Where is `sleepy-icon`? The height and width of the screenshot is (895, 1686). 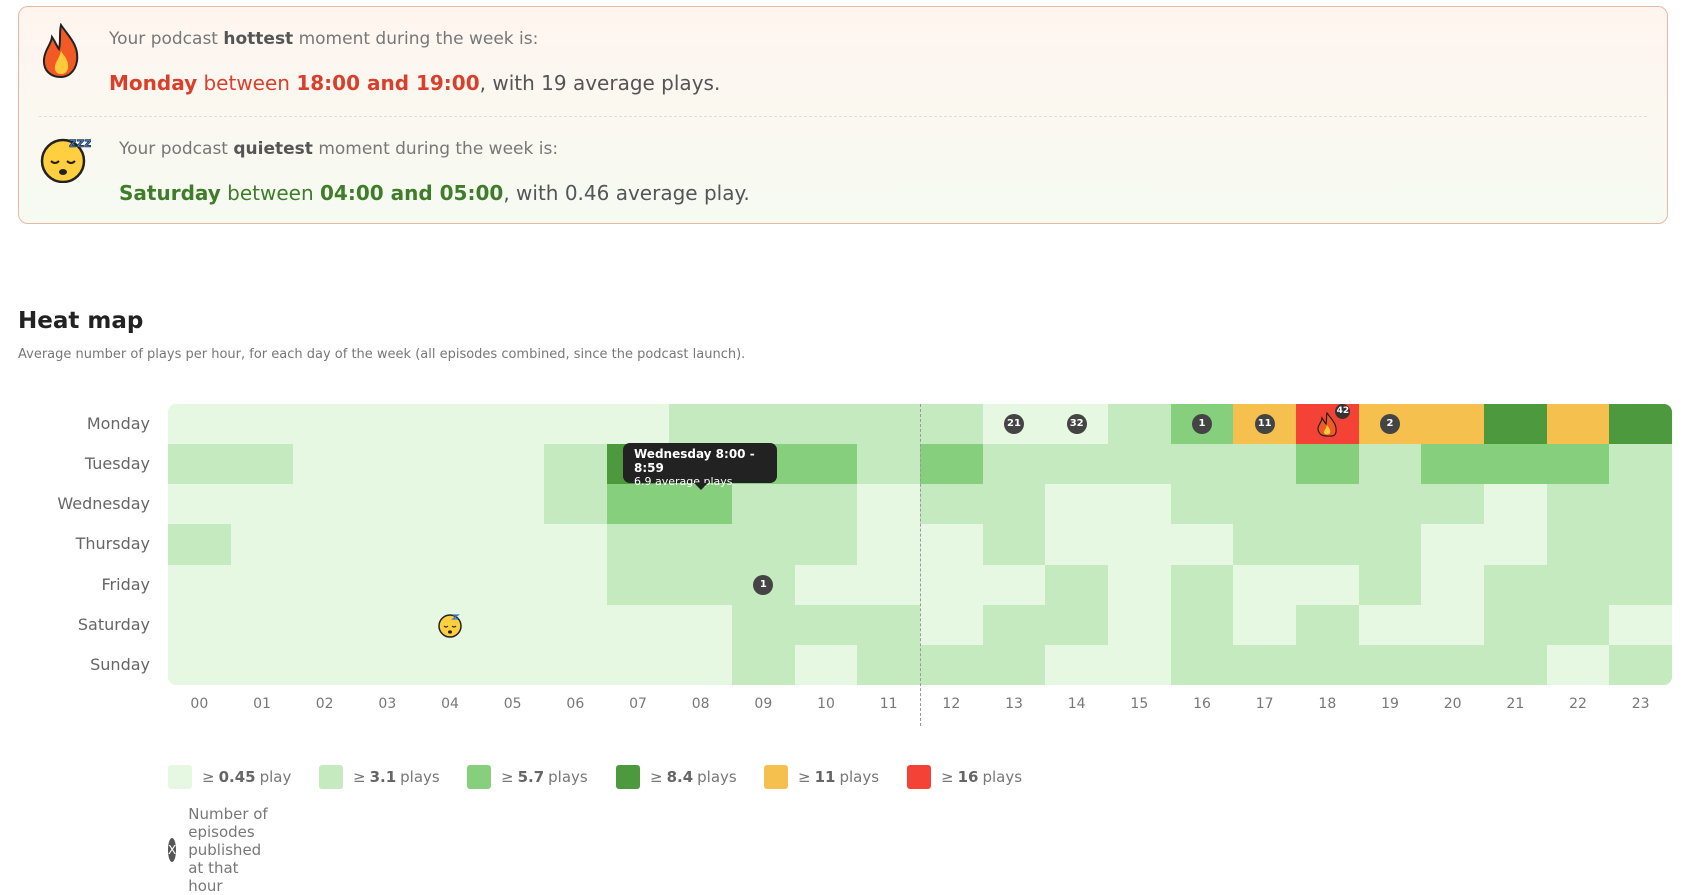 sleepy-icon is located at coordinates (450, 626).